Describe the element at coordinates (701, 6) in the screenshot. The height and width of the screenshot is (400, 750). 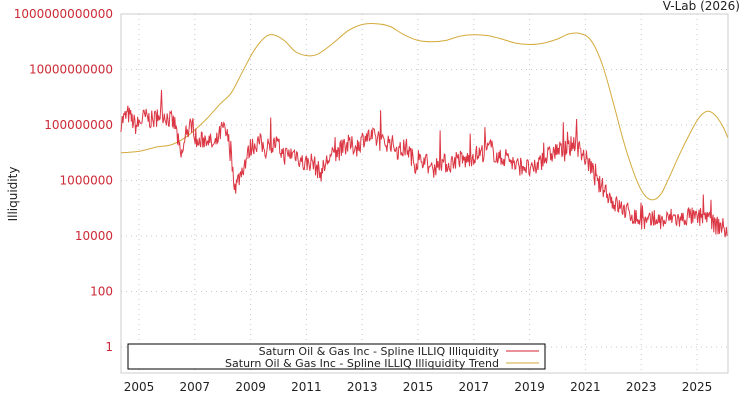
I see `credit-label: V-Lab (2026)` at that location.